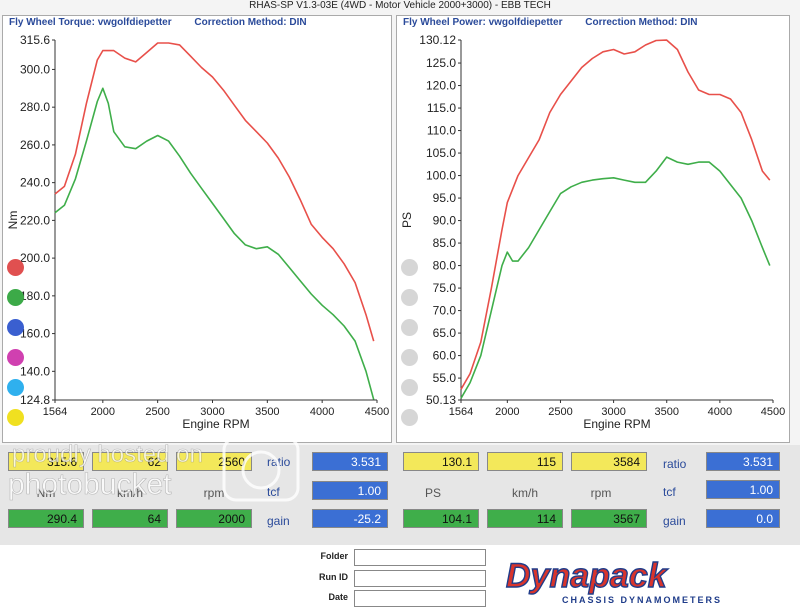  Describe the element at coordinates (130, 518) in the screenshot. I see `left-cursor-kmh: 64` at that location.